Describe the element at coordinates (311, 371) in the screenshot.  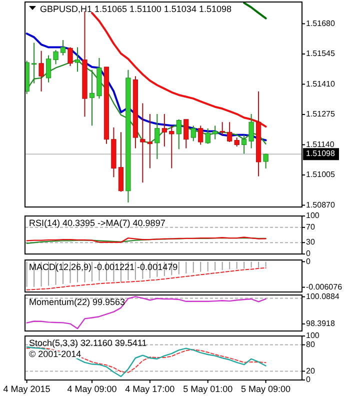
I see `y-tick-label: 20` at that location.